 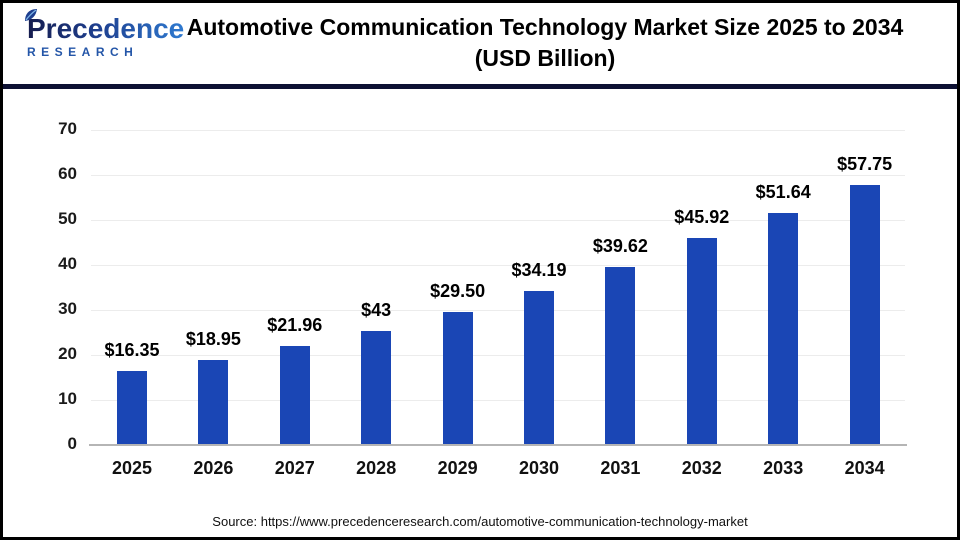 What do you see at coordinates (72, 443) in the screenshot?
I see `y-axis-label-0: 0` at bounding box center [72, 443].